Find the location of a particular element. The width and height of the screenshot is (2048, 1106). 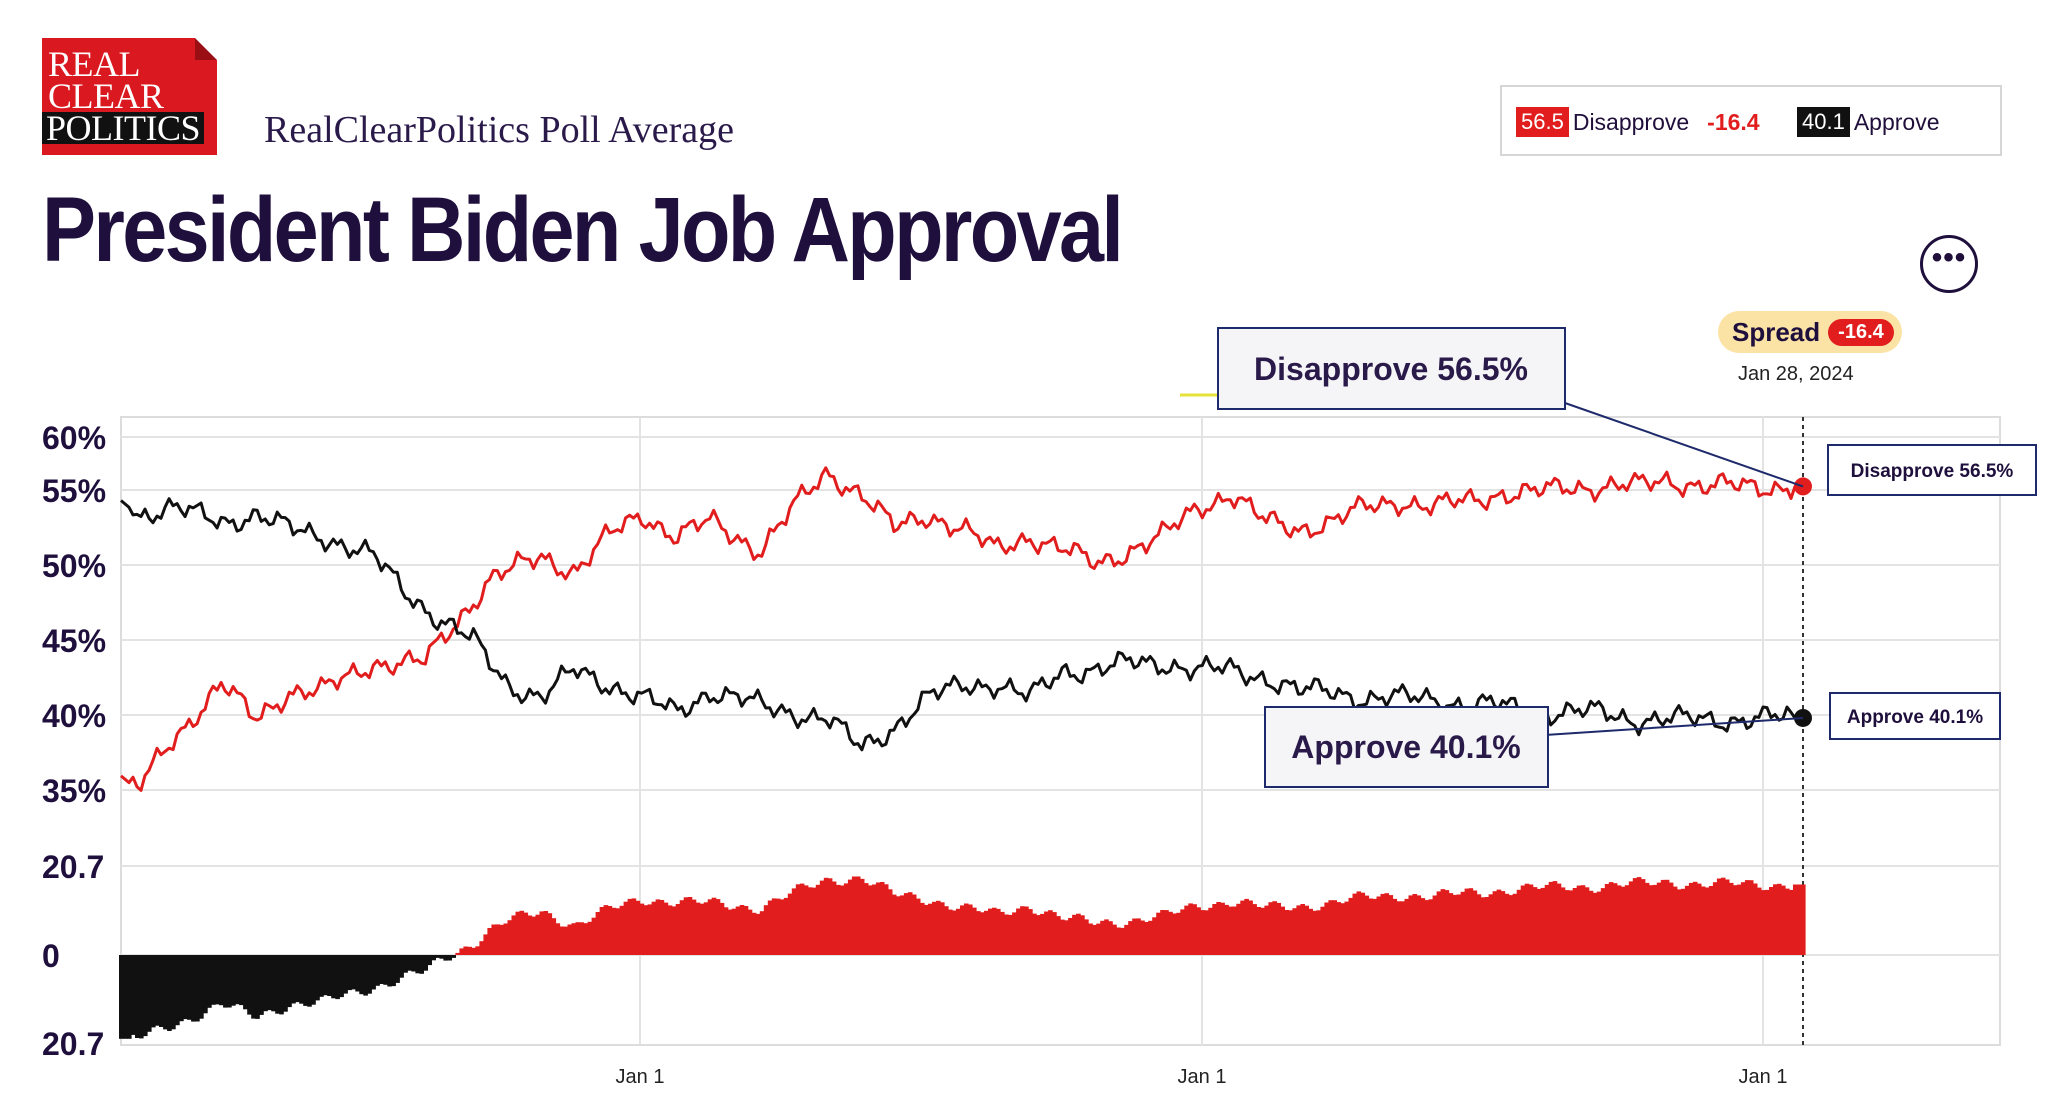

spread-value: -16.4 is located at coordinates (1861, 332).